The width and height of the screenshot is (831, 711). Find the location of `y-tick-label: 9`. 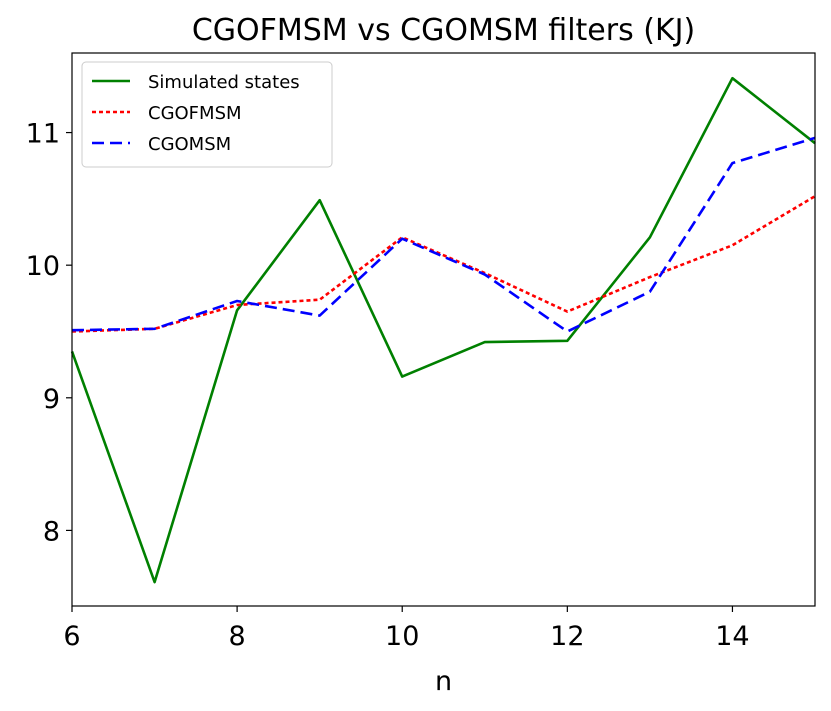

y-tick-label: 9 is located at coordinates (51, 399).